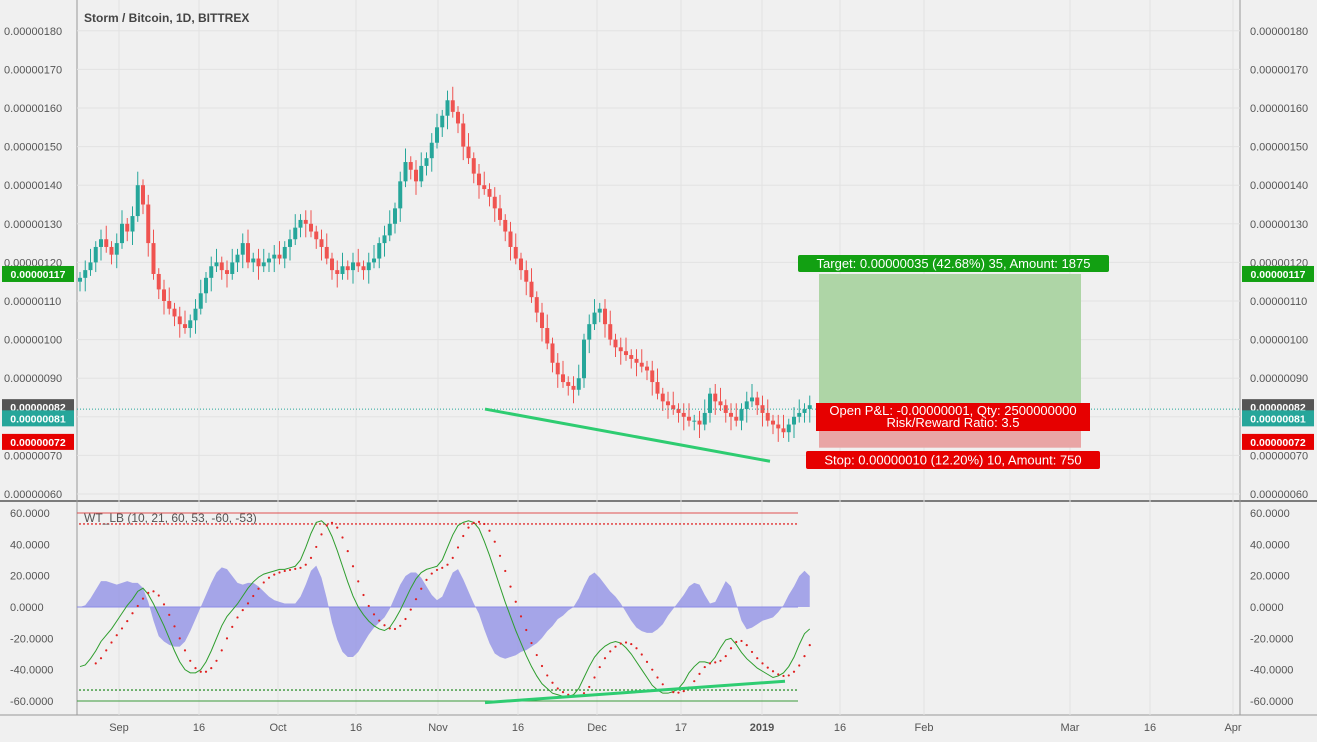 This screenshot has width=1317, height=742. I want to click on target-zone, so click(950, 341).